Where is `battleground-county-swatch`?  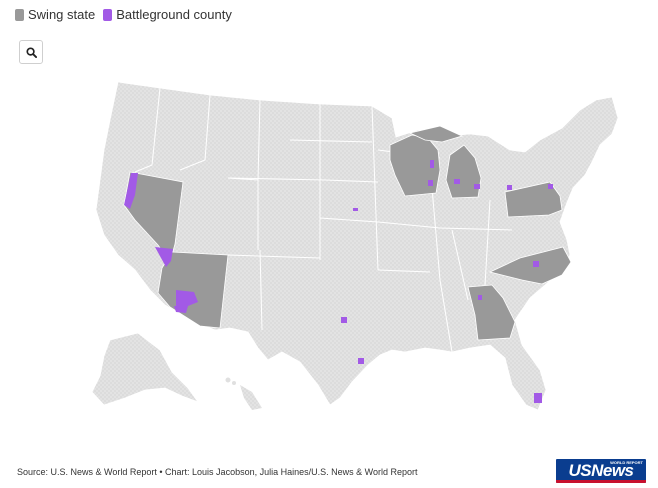
battleground-county-swatch is located at coordinates (108, 14).